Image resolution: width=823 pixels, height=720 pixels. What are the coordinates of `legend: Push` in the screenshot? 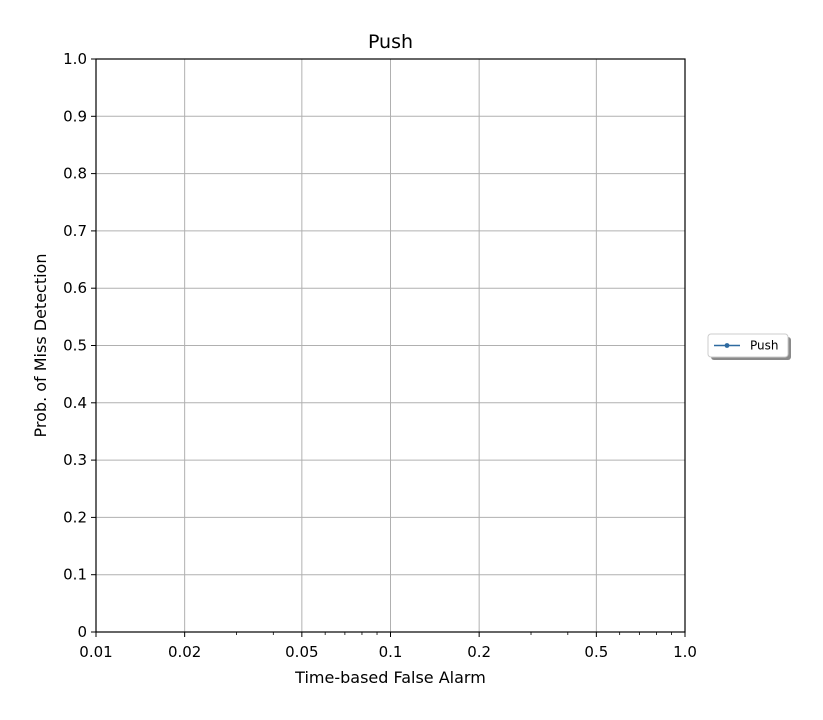 It's located at (749, 346).